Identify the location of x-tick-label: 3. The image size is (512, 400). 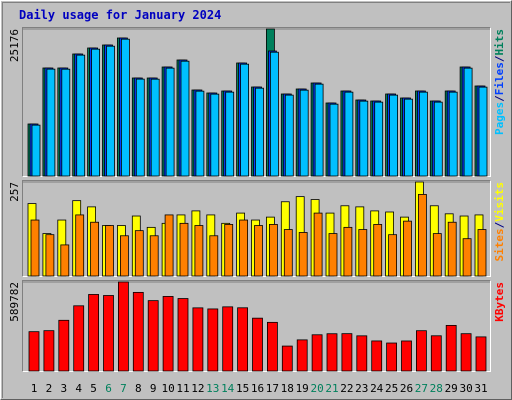
(63, 388).